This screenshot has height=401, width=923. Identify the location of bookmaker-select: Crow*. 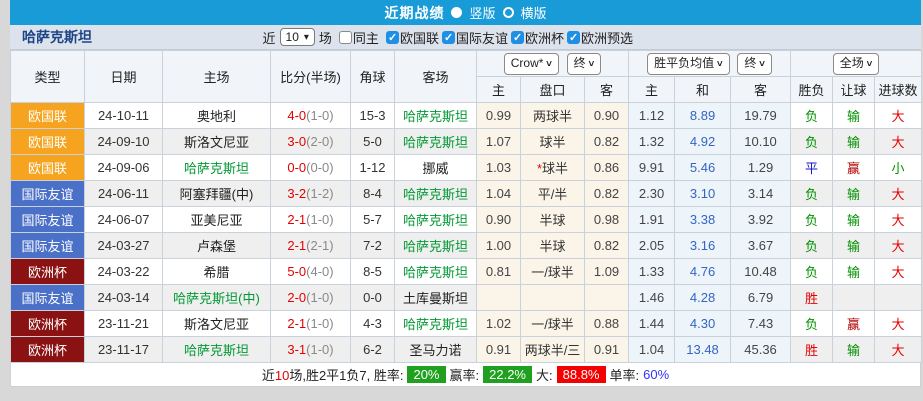
(531, 63).